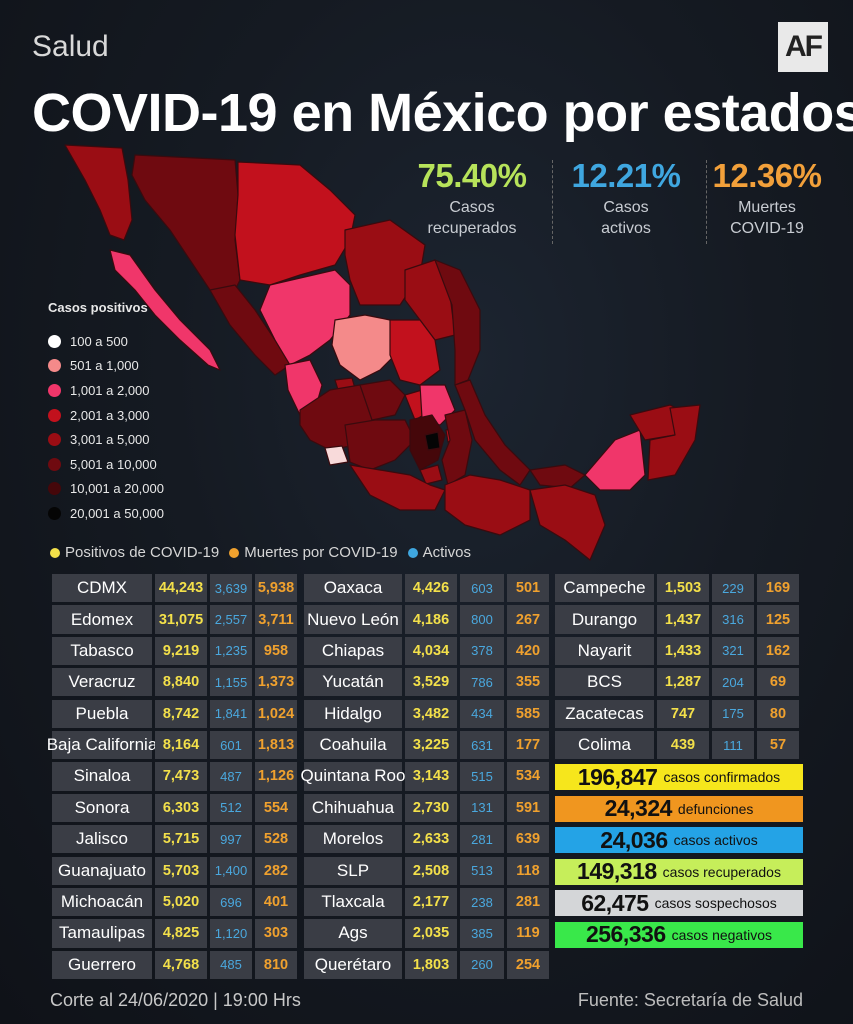 The width and height of the screenshot is (853, 1024). I want to click on table-row: Puebla 8,742 1,841 1,024, so click(176, 713).